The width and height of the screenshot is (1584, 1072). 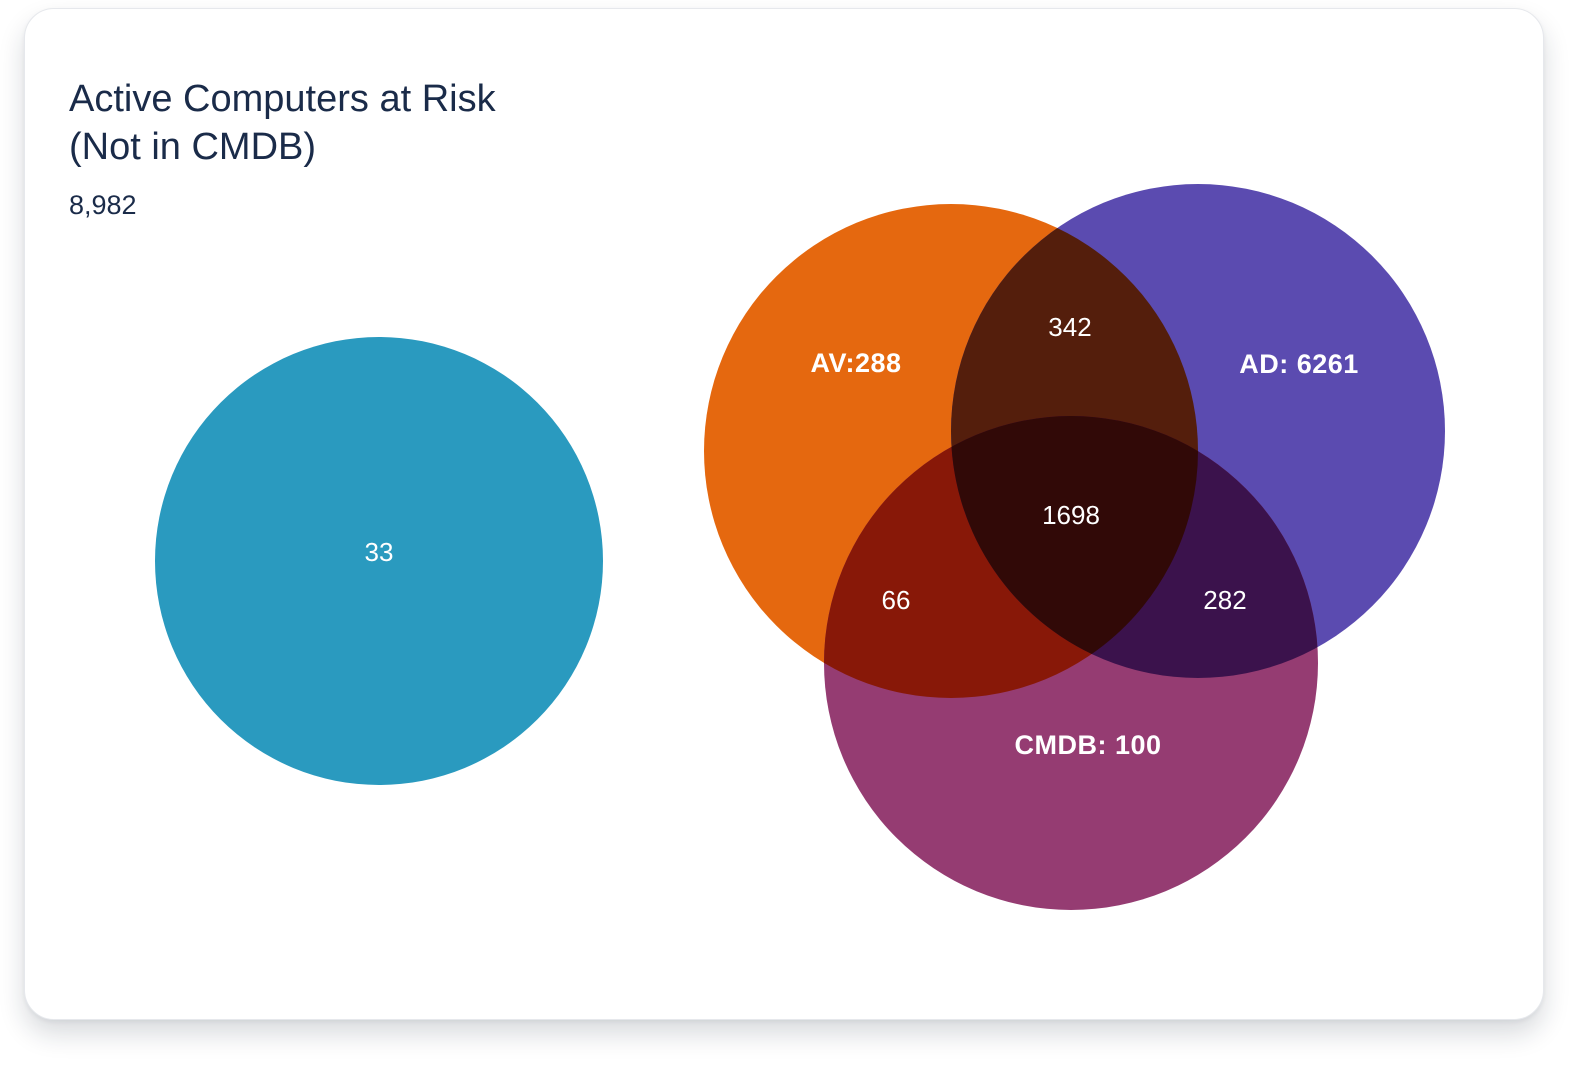 What do you see at coordinates (1299, 364) in the screenshot?
I see `venn-label-ad: AD: 6261` at bounding box center [1299, 364].